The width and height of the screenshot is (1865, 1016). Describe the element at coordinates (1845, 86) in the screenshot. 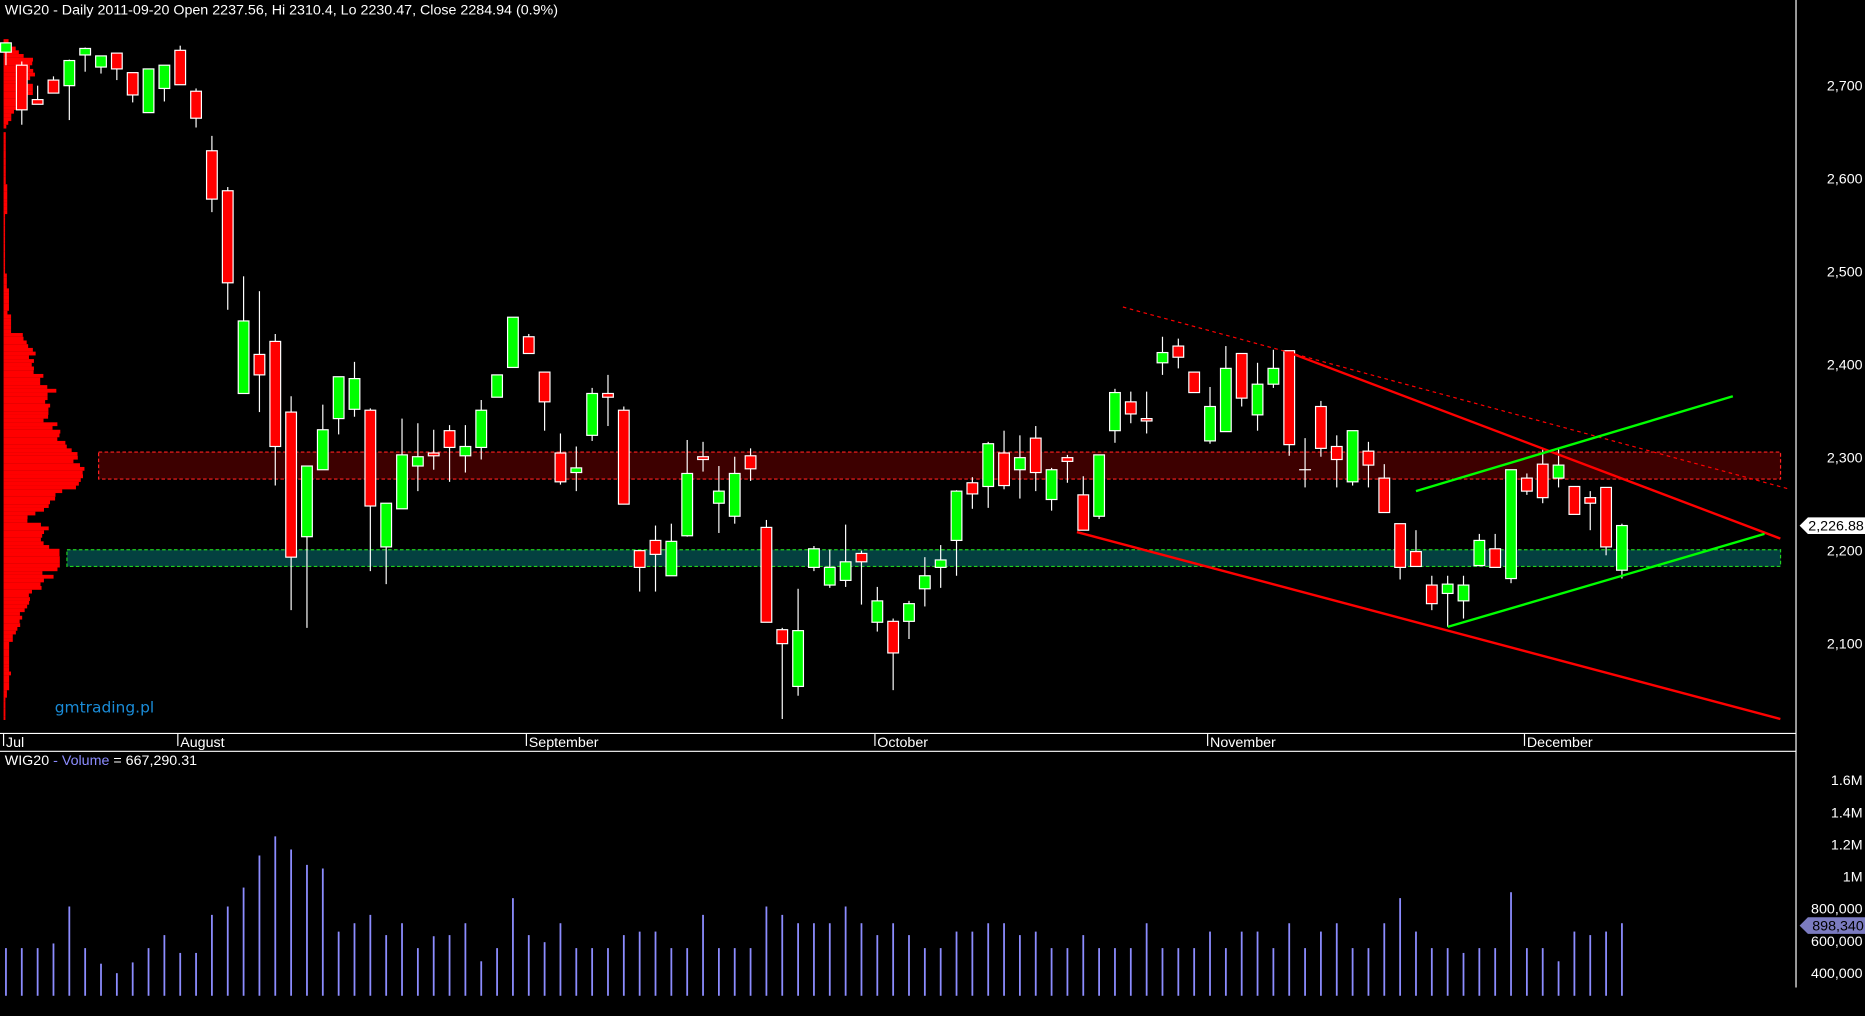

I see `price-tick-label: 2,700` at that location.